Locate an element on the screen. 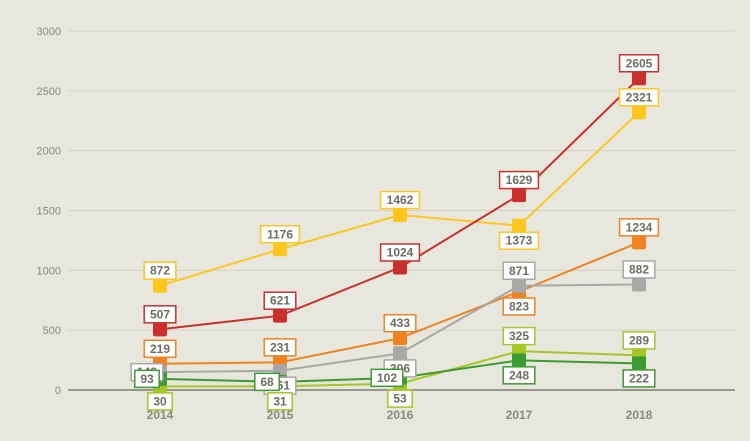 This screenshot has height=441, width=750. data-label: 433 is located at coordinates (400, 323).